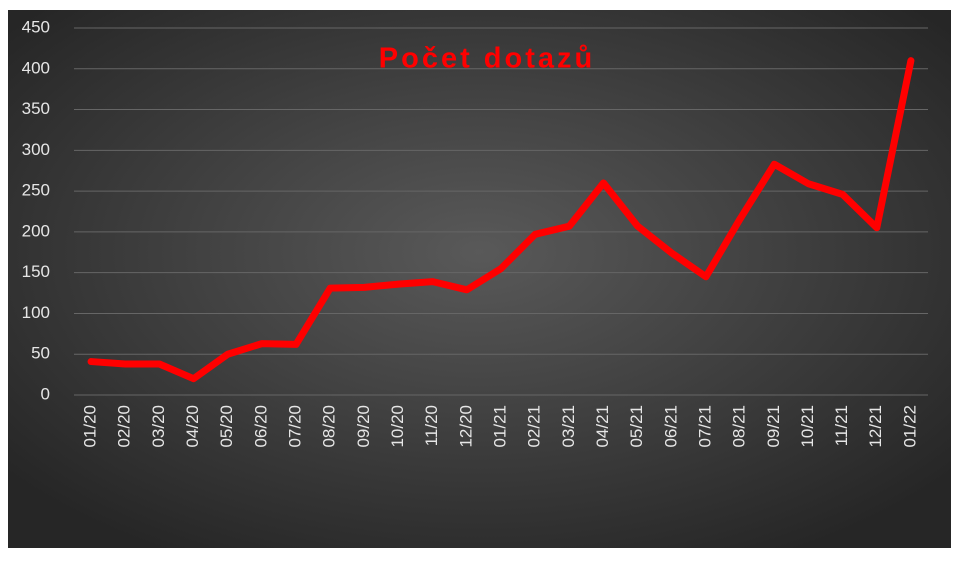 The image size is (959, 561). Describe the element at coordinates (36, 67) in the screenshot. I see `y-tick-label: 400` at that location.